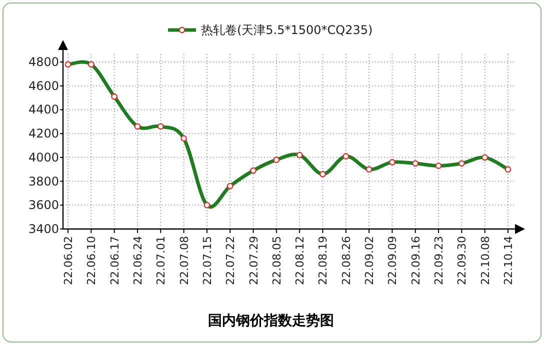 This screenshot has height=347, width=546. Describe the element at coordinates (91, 260) in the screenshot. I see `x-tick-label: 22.06.10` at that location.